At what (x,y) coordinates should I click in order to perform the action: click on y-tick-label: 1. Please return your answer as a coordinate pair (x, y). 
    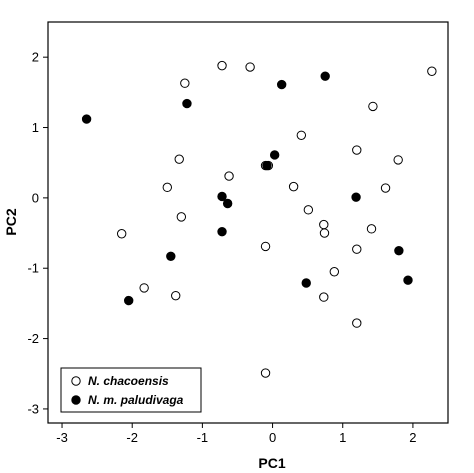
    Looking at the image, I should click on (35, 127).